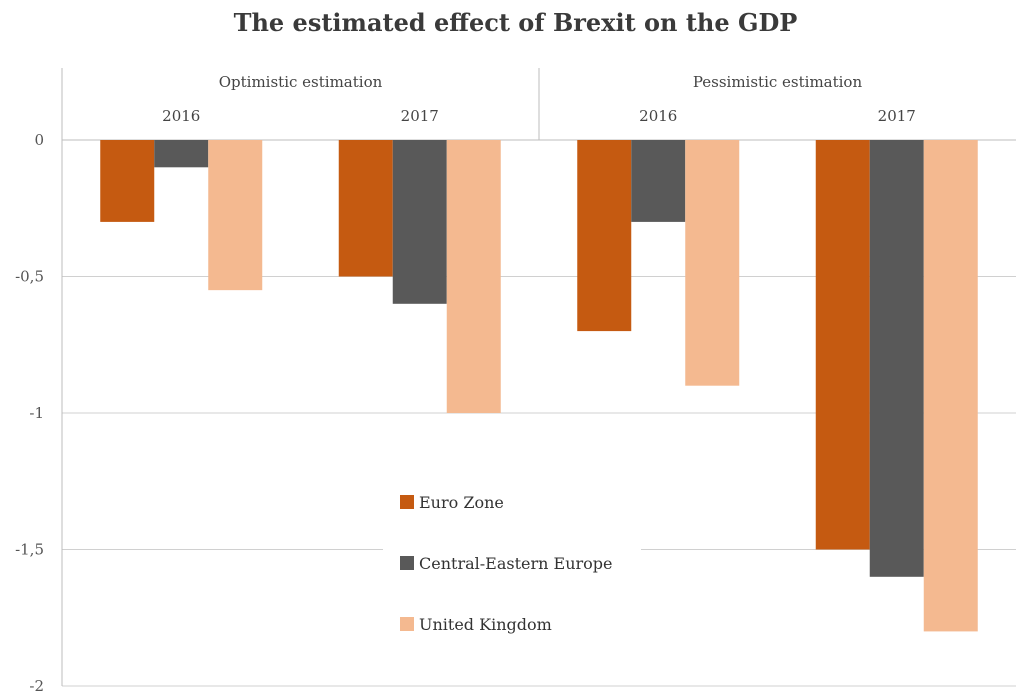  Describe the element at coordinates (461, 502) in the screenshot. I see `legend-label: Euro Zone` at that location.